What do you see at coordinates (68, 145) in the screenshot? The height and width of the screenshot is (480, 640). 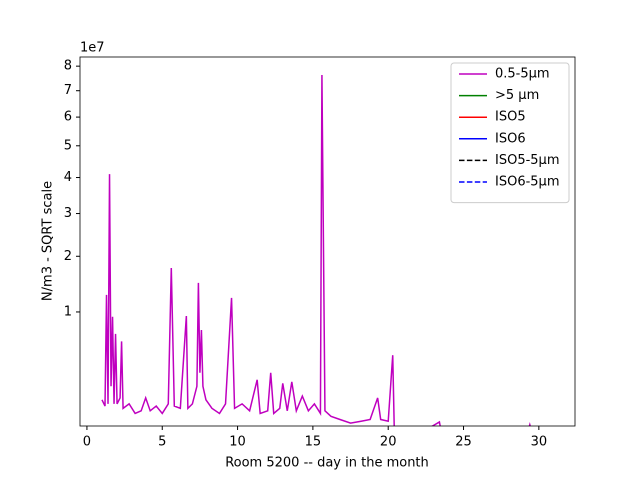 I see `y-tick-label: 5` at bounding box center [68, 145].